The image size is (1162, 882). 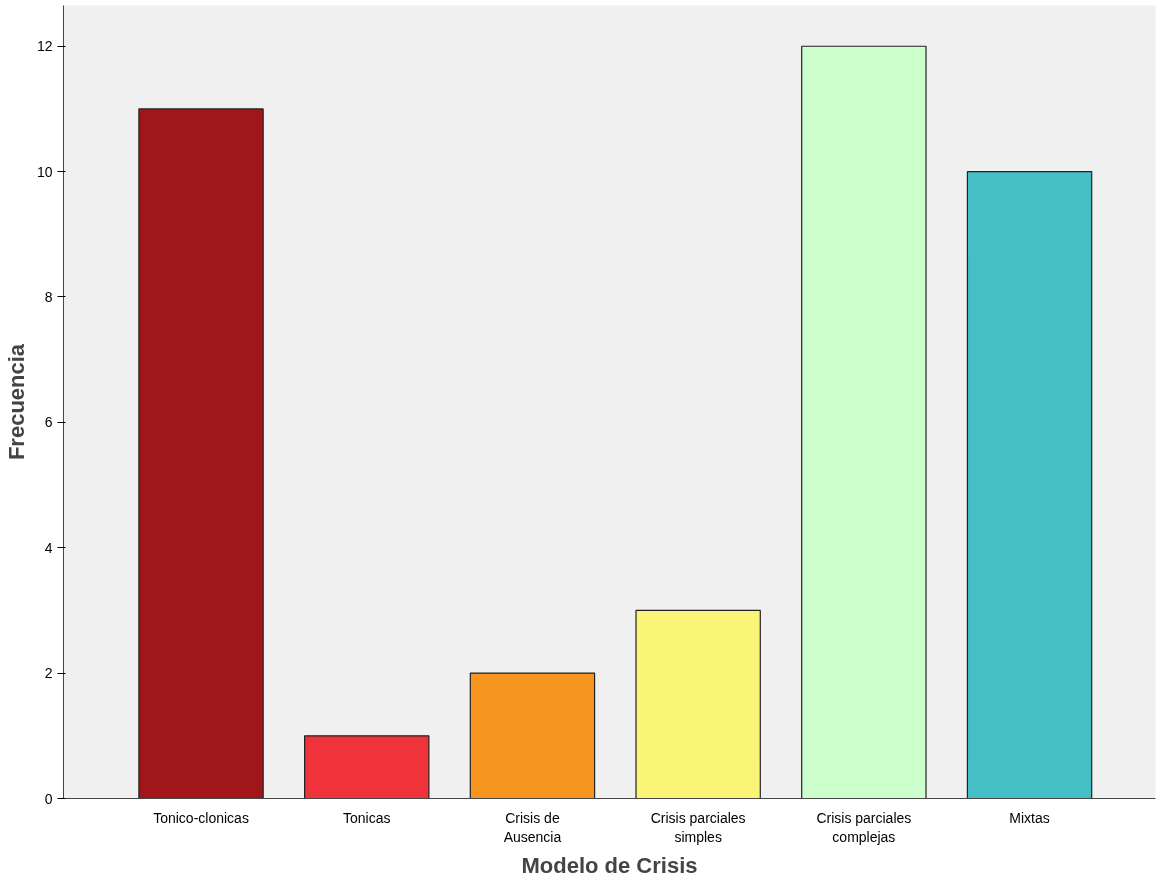 What do you see at coordinates (201, 817) in the screenshot?
I see `x-tick-label: Tonico-clonicas` at bounding box center [201, 817].